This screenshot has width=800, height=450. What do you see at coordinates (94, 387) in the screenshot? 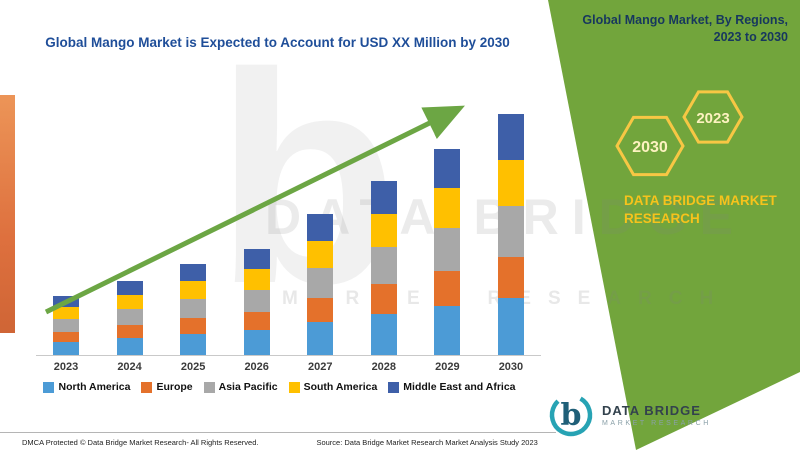
I see `legend-label-north-america: North America` at bounding box center [94, 387].